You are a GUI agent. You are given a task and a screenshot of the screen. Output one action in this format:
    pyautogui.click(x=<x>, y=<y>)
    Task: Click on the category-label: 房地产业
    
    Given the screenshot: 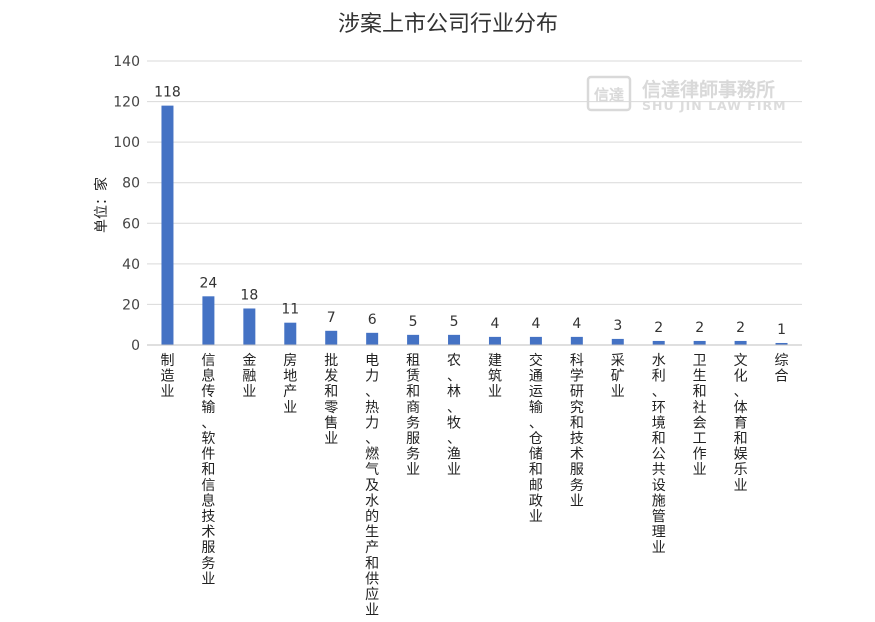 What is the action you would take?
    pyautogui.click(x=290, y=384)
    